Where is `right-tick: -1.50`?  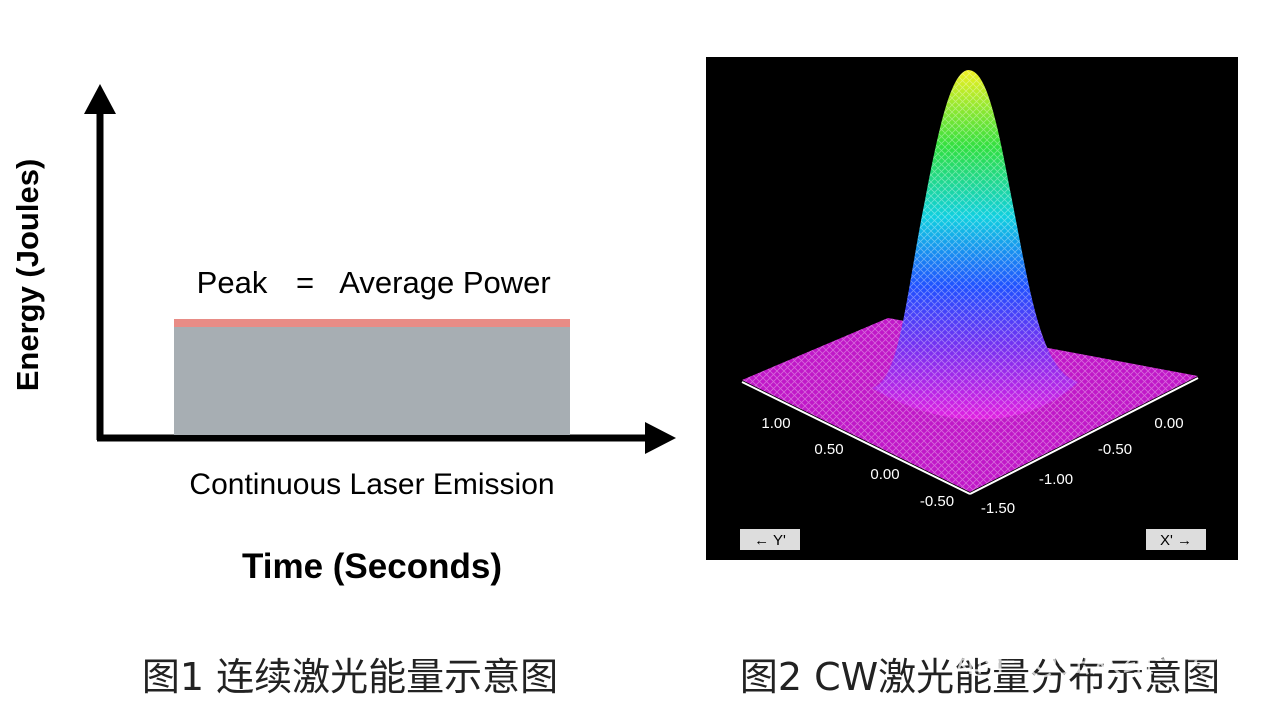
right-tick: -1.50 is located at coordinates (998, 508).